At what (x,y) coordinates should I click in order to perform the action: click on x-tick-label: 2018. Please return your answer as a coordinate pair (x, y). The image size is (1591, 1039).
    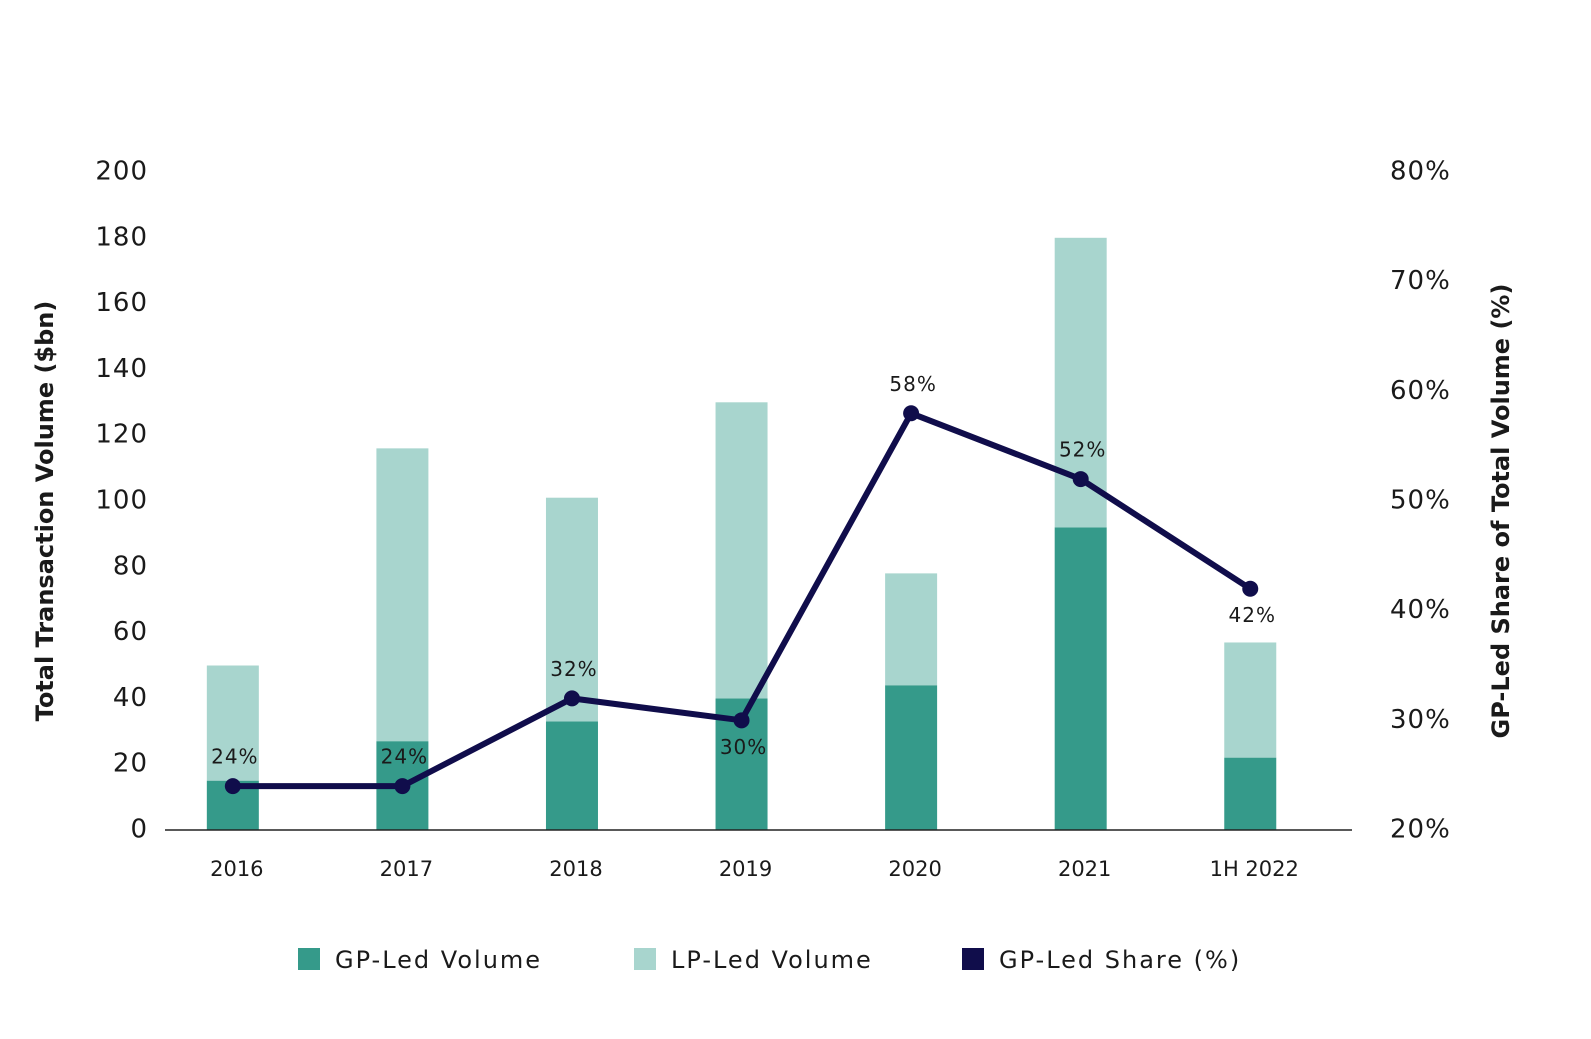
    Looking at the image, I should click on (575, 869).